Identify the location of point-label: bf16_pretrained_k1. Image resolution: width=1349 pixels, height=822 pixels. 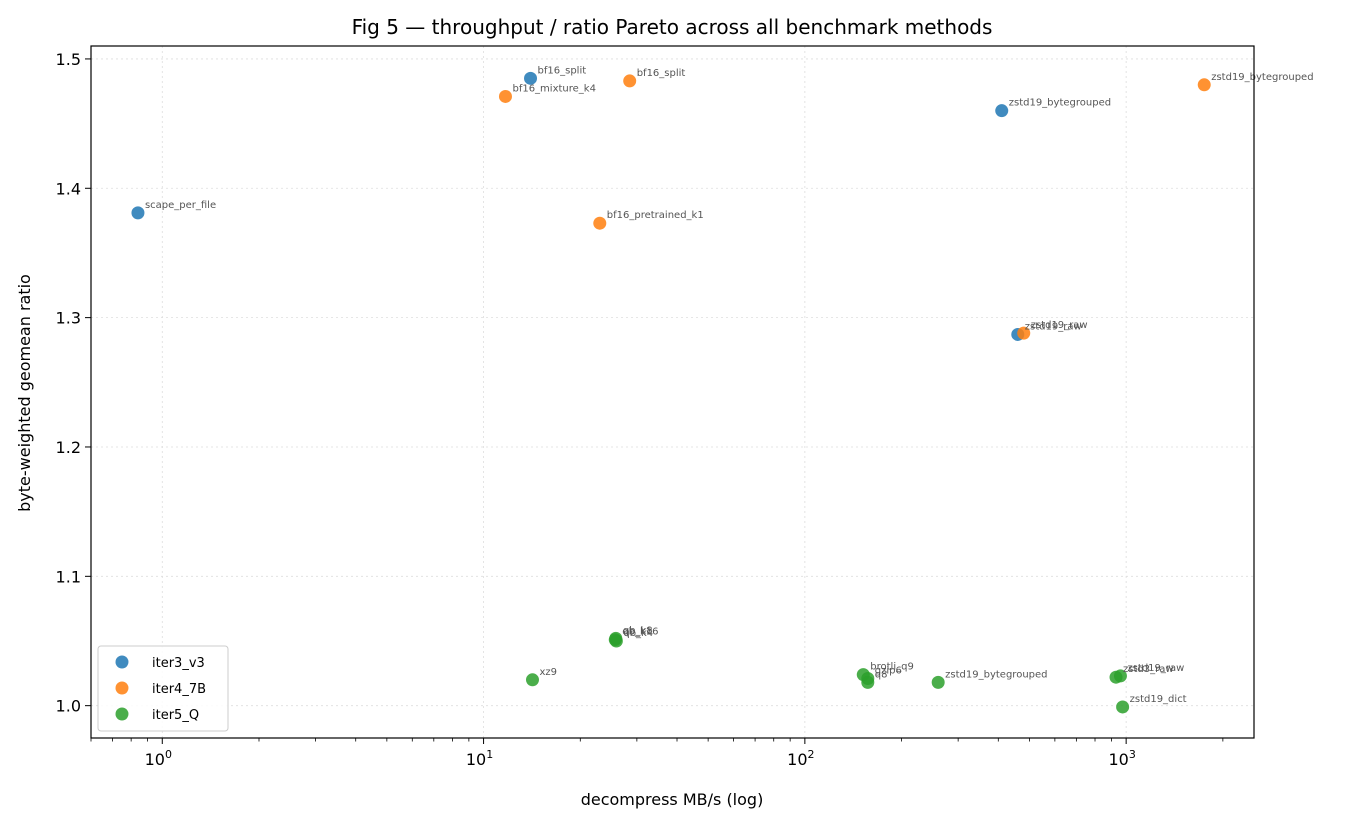
(655, 215).